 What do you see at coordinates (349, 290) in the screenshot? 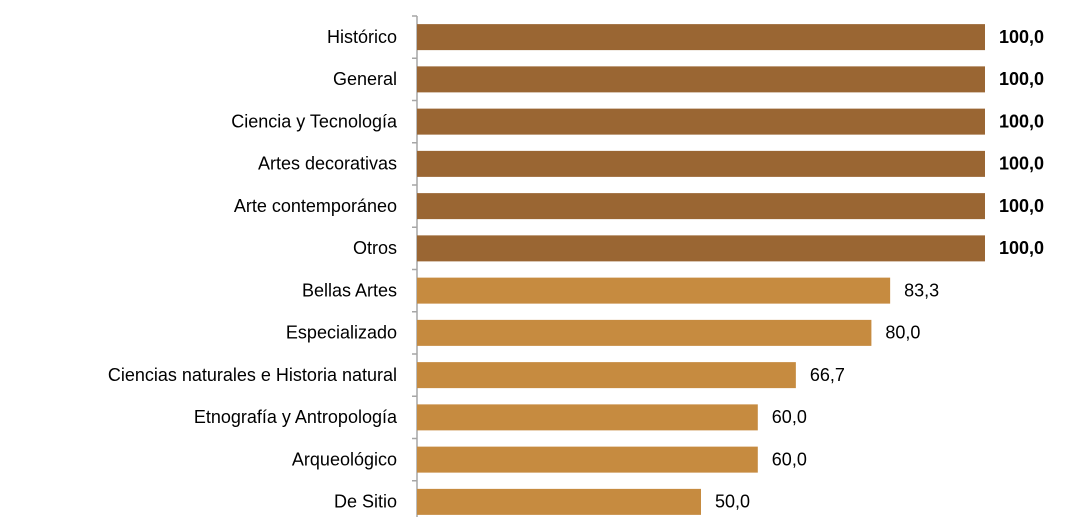
I see `y-tick-label: Bellas Artes` at bounding box center [349, 290].